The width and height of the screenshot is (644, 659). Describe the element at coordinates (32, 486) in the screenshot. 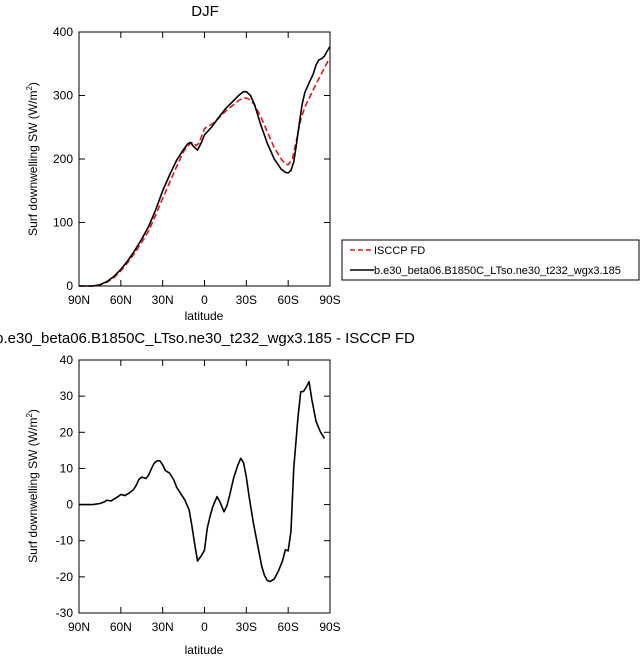

I see `bottom-y-axis-label: Surf downwelling SW (W/m2)` at that location.